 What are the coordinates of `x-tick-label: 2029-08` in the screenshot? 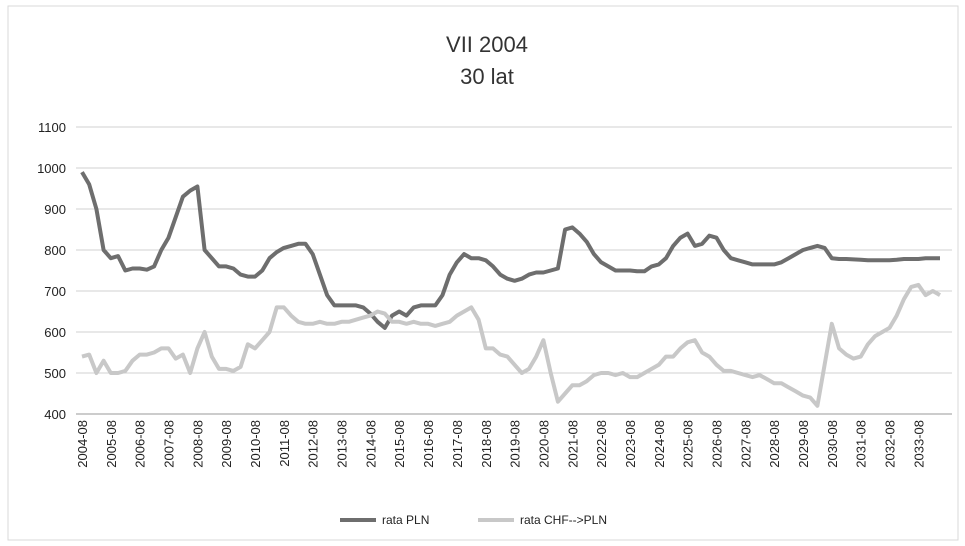 It's located at (803, 444).